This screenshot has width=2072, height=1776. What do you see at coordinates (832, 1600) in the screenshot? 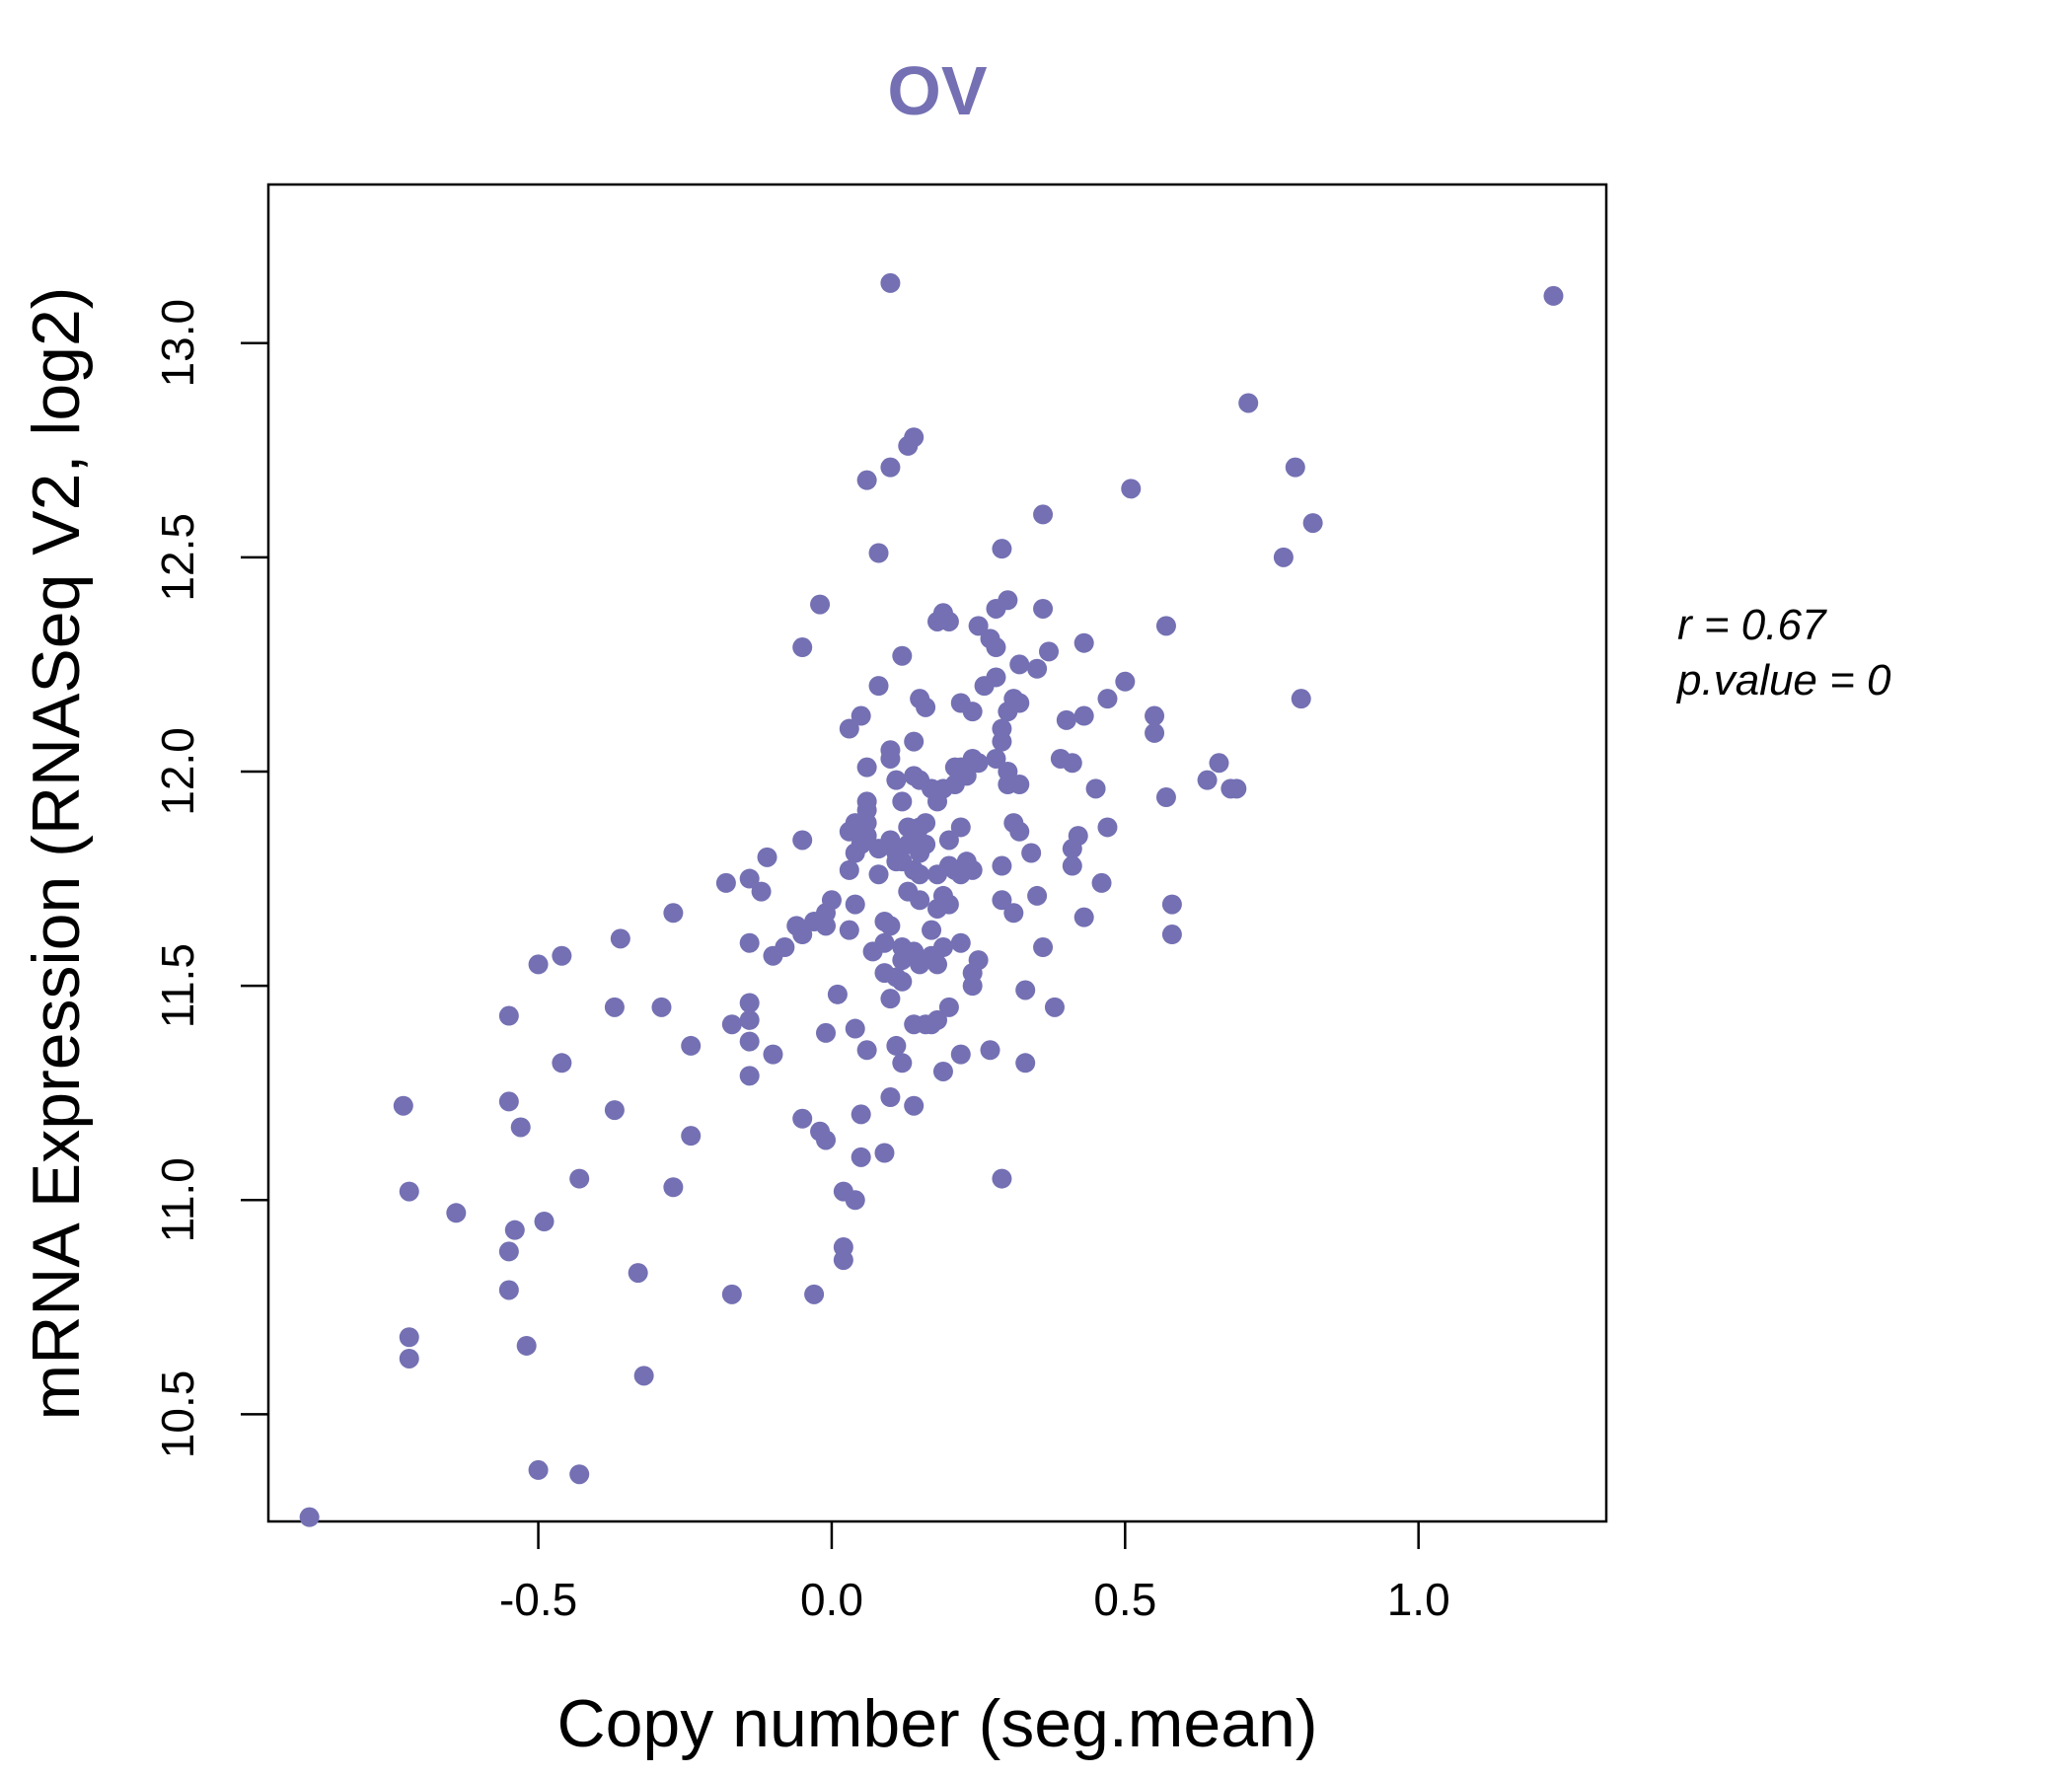
I see `x-tick-label: 0.0` at bounding box center [832, 1600].